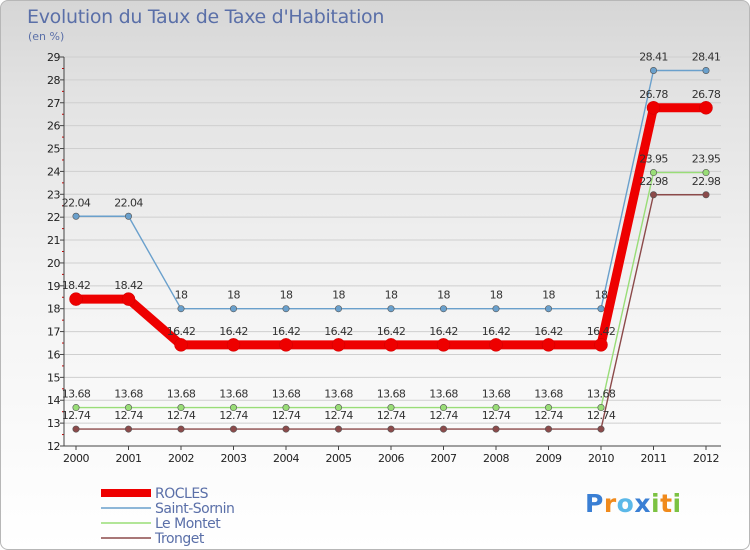  I want to click on y-tick-label: 22, so click(53, 217).